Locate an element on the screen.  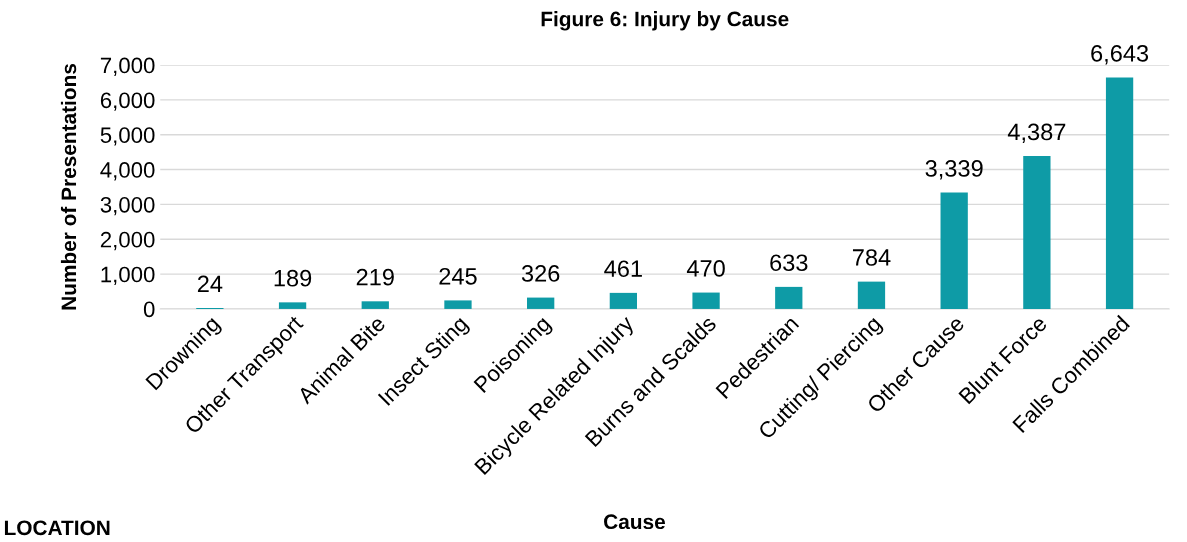
y-tick-label: 3,000 is located at coordinates (127, 206).